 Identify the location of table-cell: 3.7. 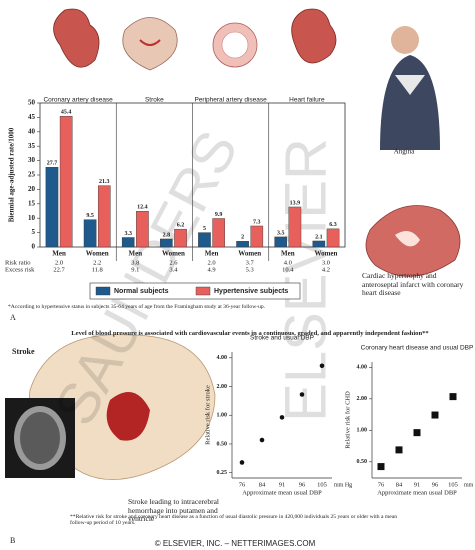
(250, 262).